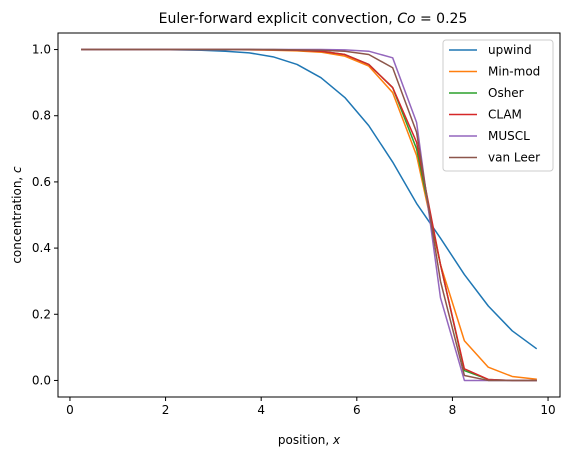 This screenshot has width=570, height=459. Describe the element at coordinates (311, 407) in the screenshot. I see `x-axis-ticks: 0 2 4 6 8 10` at that location.